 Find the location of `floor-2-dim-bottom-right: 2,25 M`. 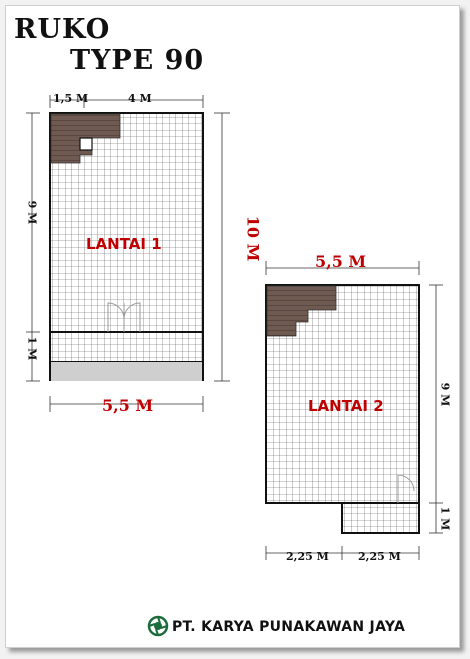

floor-2-dim-bottom-right: 2,25 M is located at coordinates (379, 556).